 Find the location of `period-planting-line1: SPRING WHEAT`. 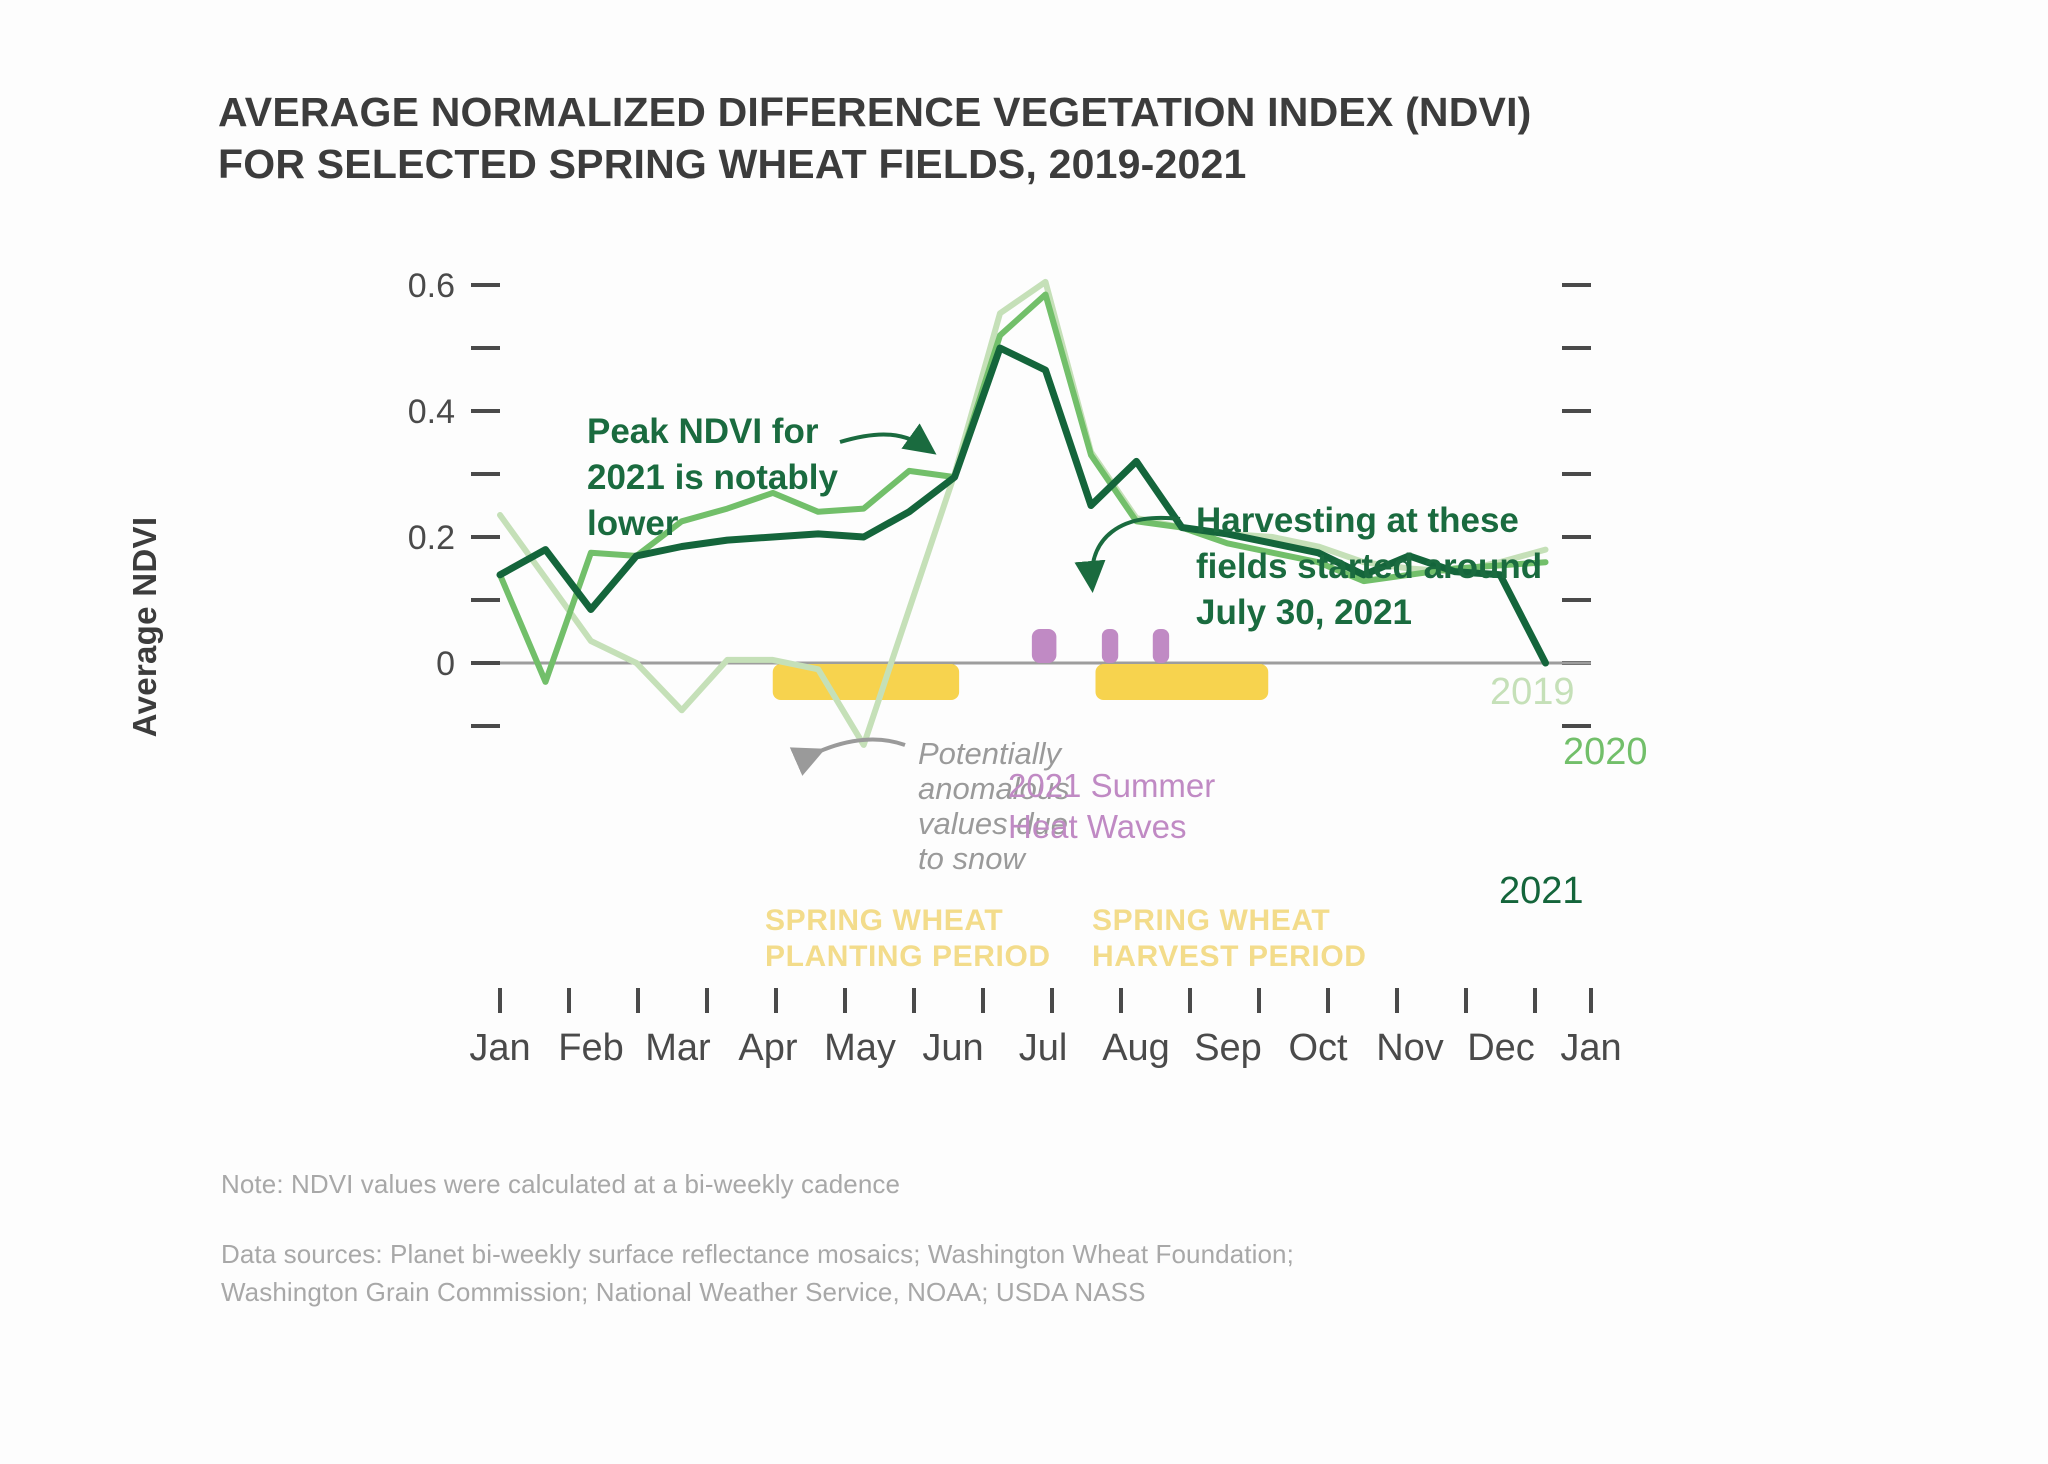

period-planting-line1: SPRING WHEAT is located at coordinates (884, 920).